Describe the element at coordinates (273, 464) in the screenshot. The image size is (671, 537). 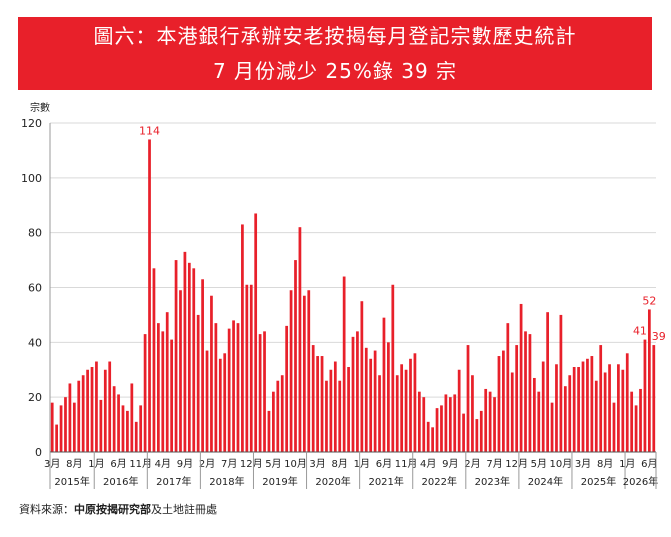
I see `x-tick-label: 5月` at that location.